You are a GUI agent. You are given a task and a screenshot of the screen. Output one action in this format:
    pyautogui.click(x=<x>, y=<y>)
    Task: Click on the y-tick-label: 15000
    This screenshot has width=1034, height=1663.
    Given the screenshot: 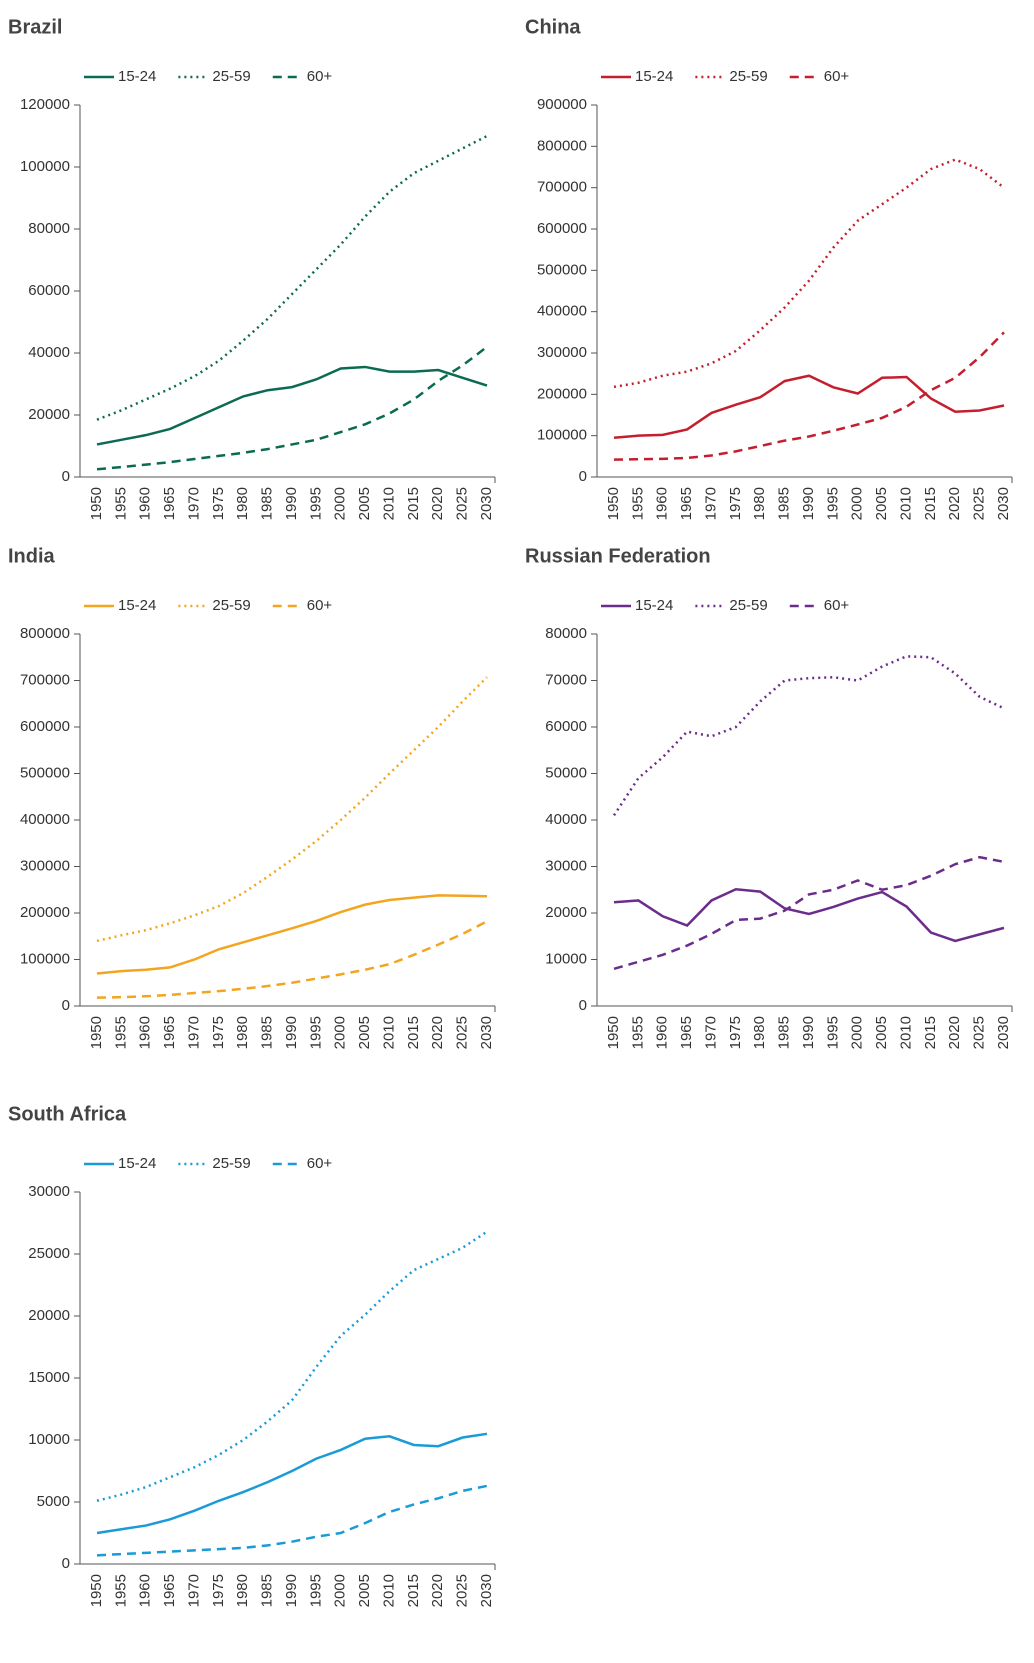 What is the action you would take?
    pyautogui.click(x=49, y=1377)
    